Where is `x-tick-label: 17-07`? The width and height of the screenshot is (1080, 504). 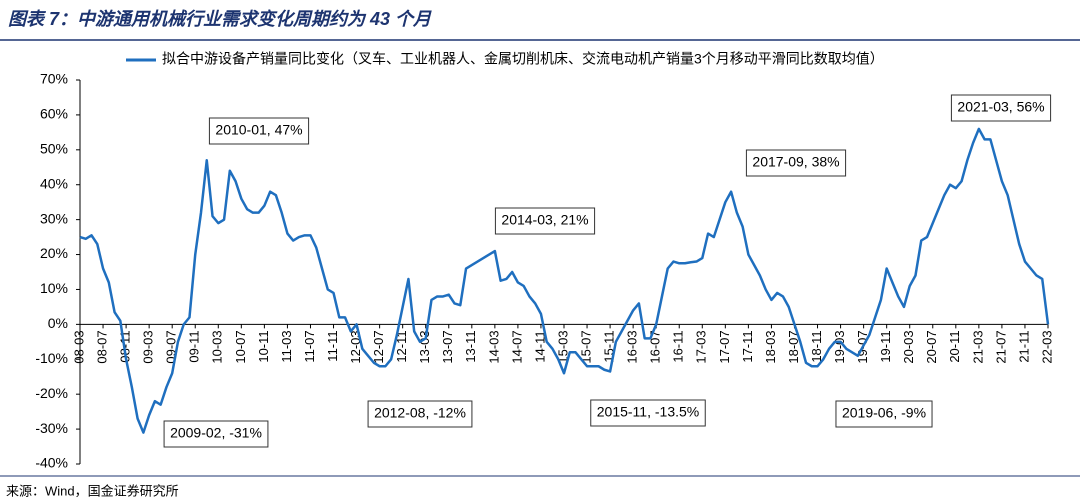
x-tick-label: 17-07 is located at coordinates (724, 346).